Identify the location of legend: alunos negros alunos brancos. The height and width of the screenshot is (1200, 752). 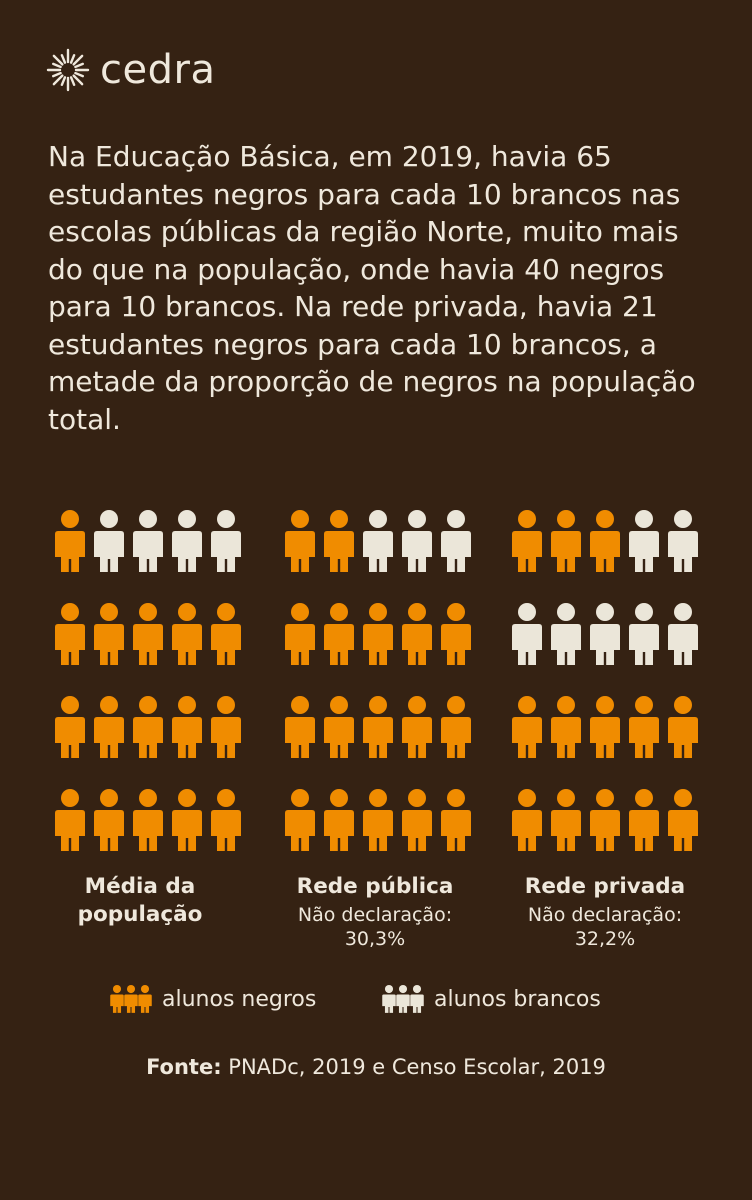
(376, 1001).